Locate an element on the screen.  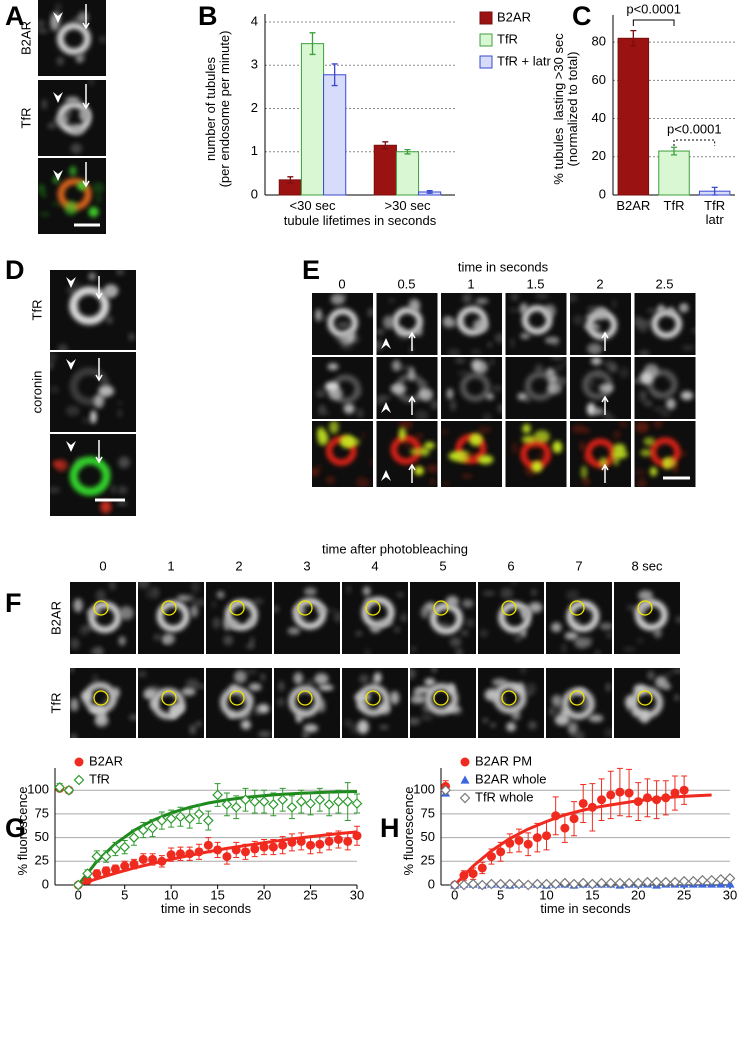
y-axis-label: % fluorescence is located at coordinates (408, 830).